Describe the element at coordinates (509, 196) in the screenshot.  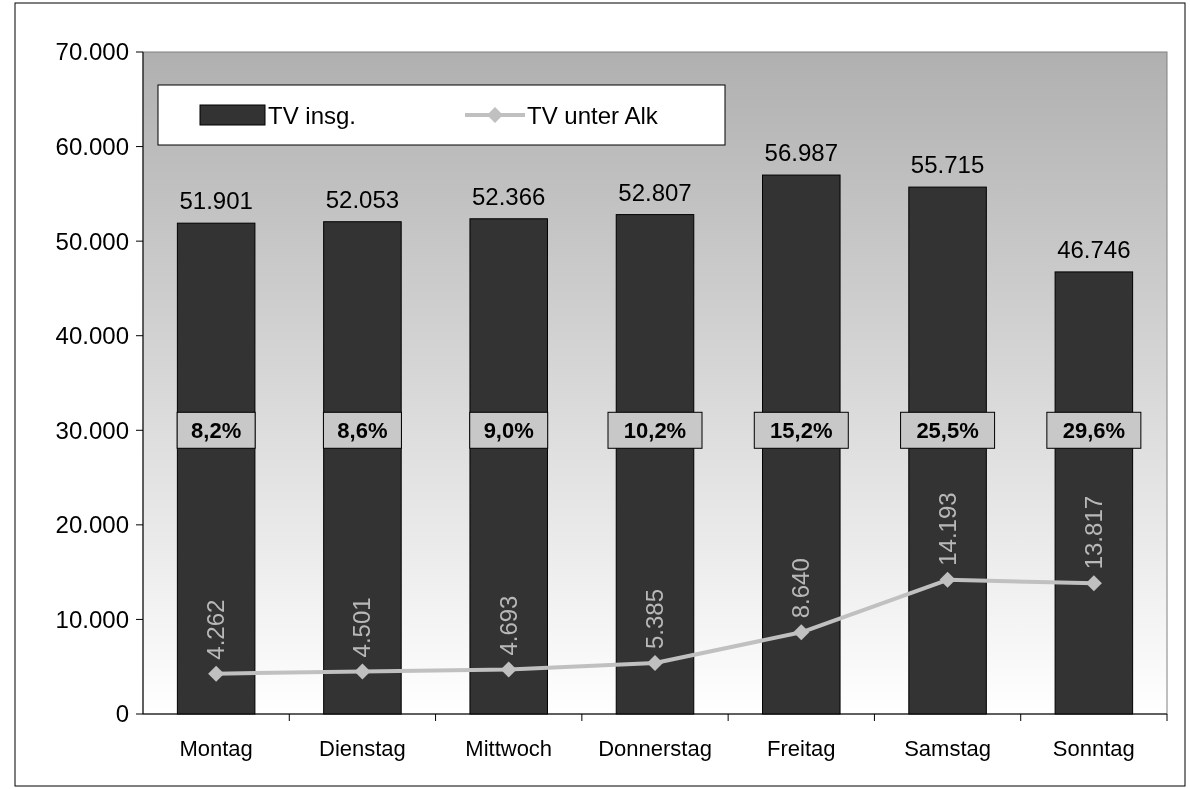
I see `data-label: 52.366` at that location.